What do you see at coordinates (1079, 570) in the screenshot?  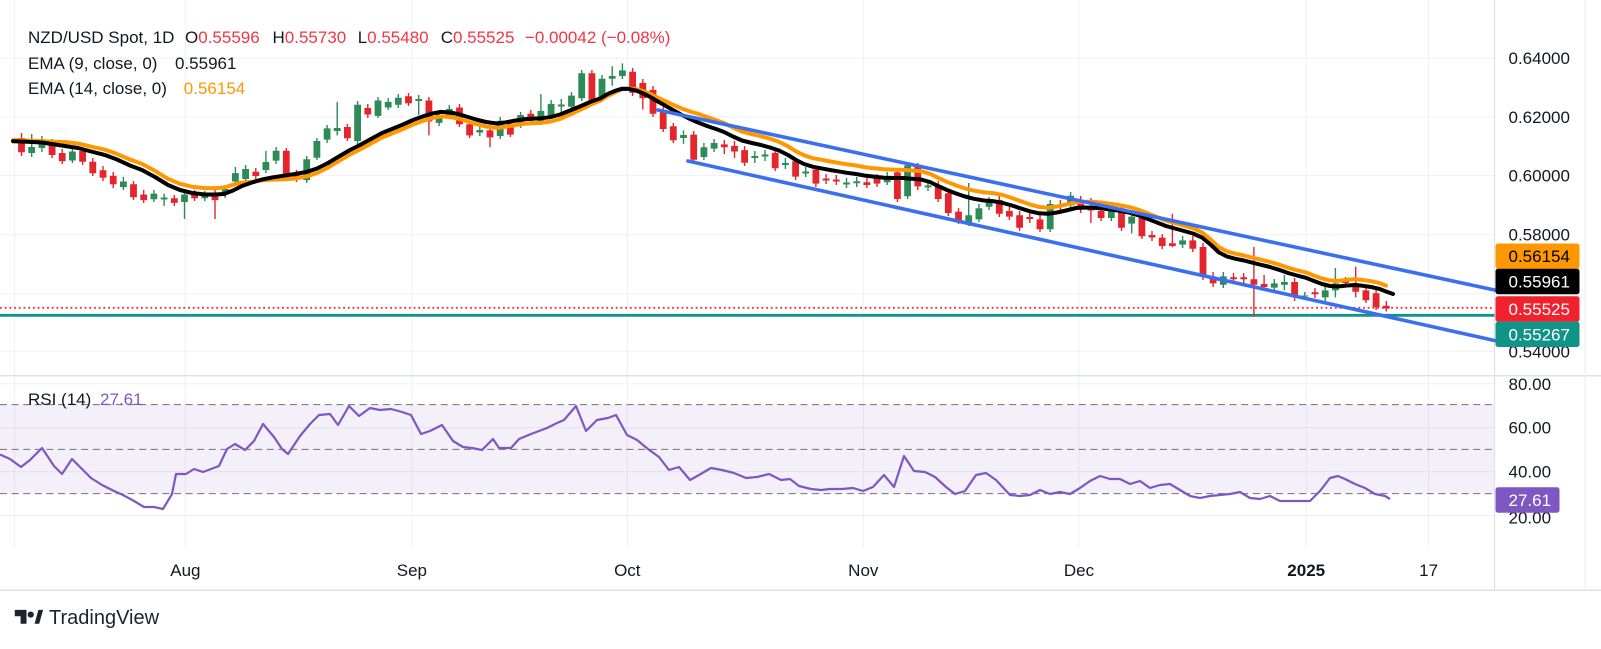 I see `svg-text: Dec` at bounding box center [1079, 570].